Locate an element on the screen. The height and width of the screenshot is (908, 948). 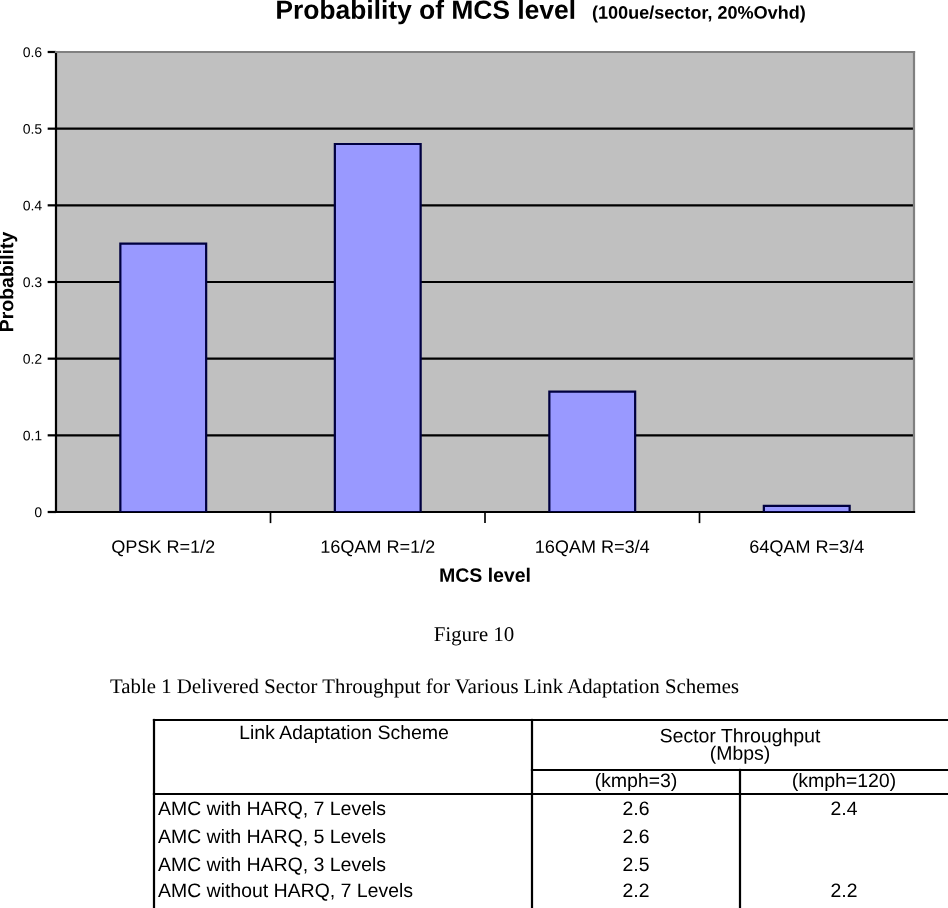
text: (kmph=120) is located at coordinates (844, 782).